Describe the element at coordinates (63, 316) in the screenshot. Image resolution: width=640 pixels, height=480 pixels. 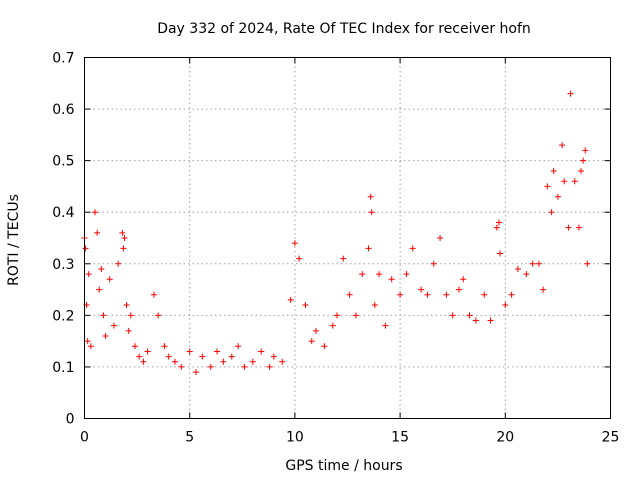
I see `y-tick-label: 0.2` at that location.